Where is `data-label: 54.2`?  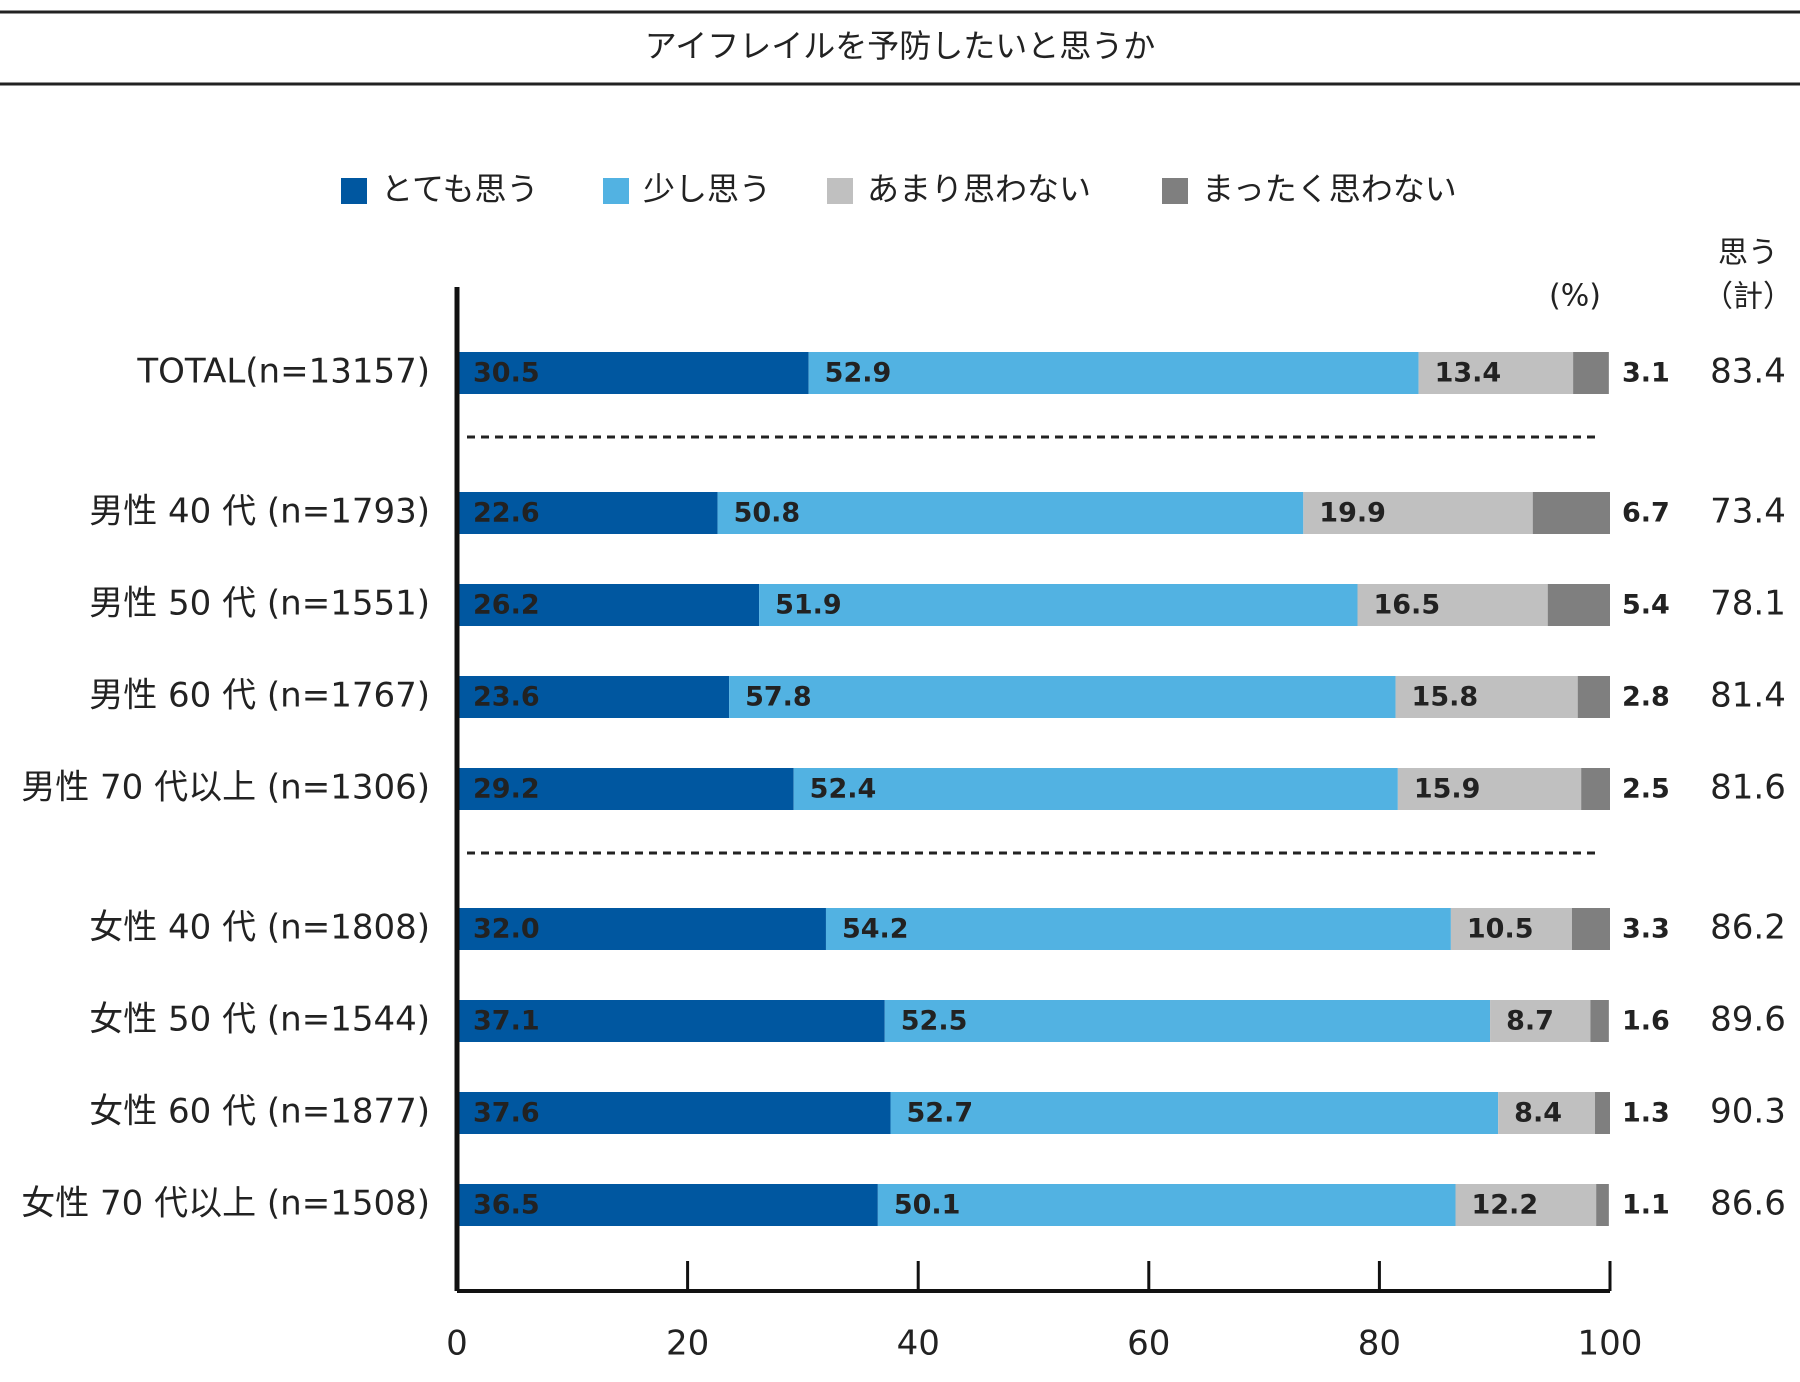 data-label: 54.2 is located at coordinates (875, 929).